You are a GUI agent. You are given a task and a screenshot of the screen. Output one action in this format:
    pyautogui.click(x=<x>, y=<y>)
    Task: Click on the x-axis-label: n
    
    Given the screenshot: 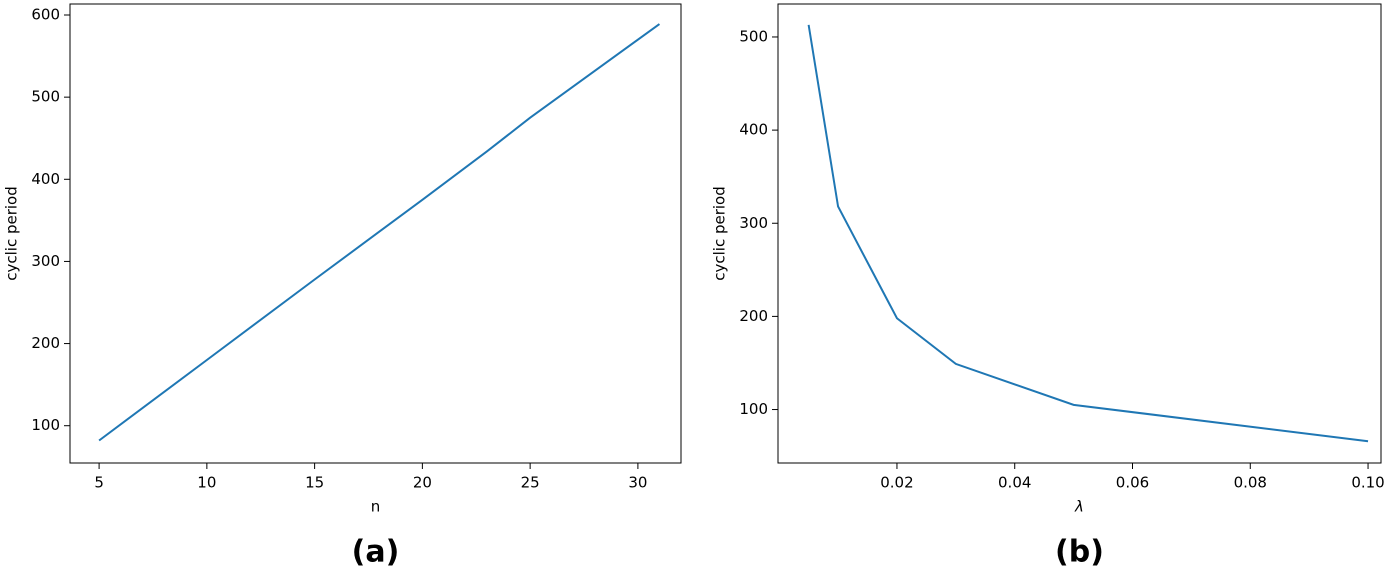 What is the action you would take?
    pyautogui.click(x=376, y=507)
    